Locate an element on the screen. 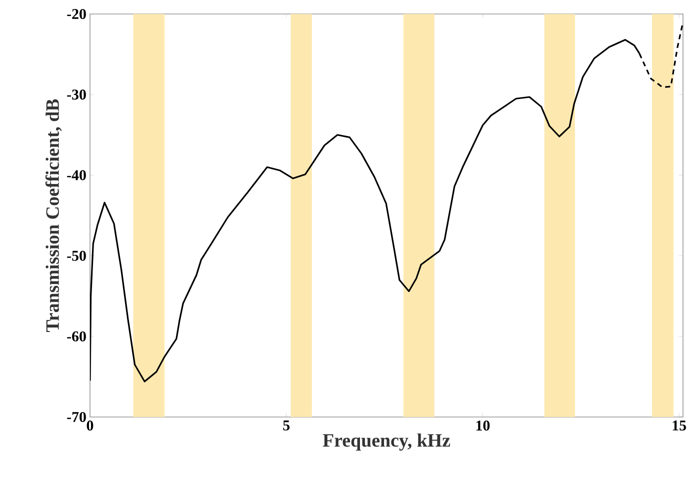 The width and height of the screenshot is (694, 504). y-tick-label: -50 is located at coordinates (76, 255).